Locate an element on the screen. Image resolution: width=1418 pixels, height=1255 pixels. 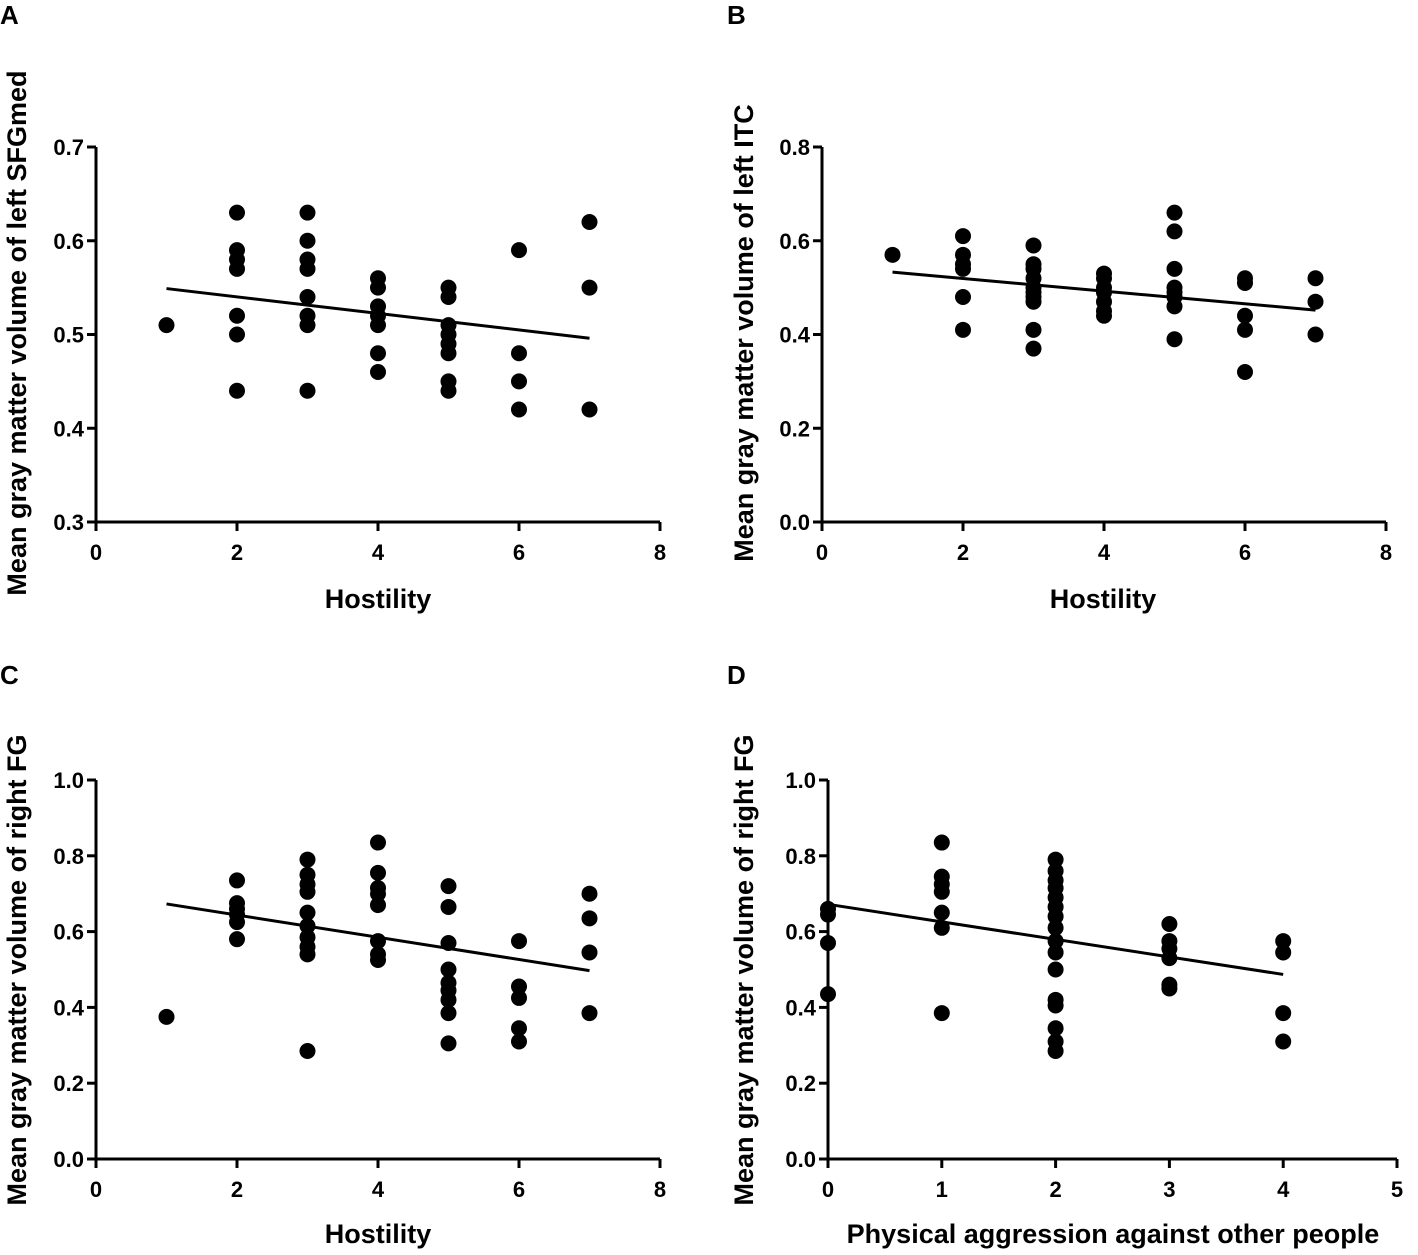
panel-b-x-tick-label: 2 is located at coordinates (963, 552).